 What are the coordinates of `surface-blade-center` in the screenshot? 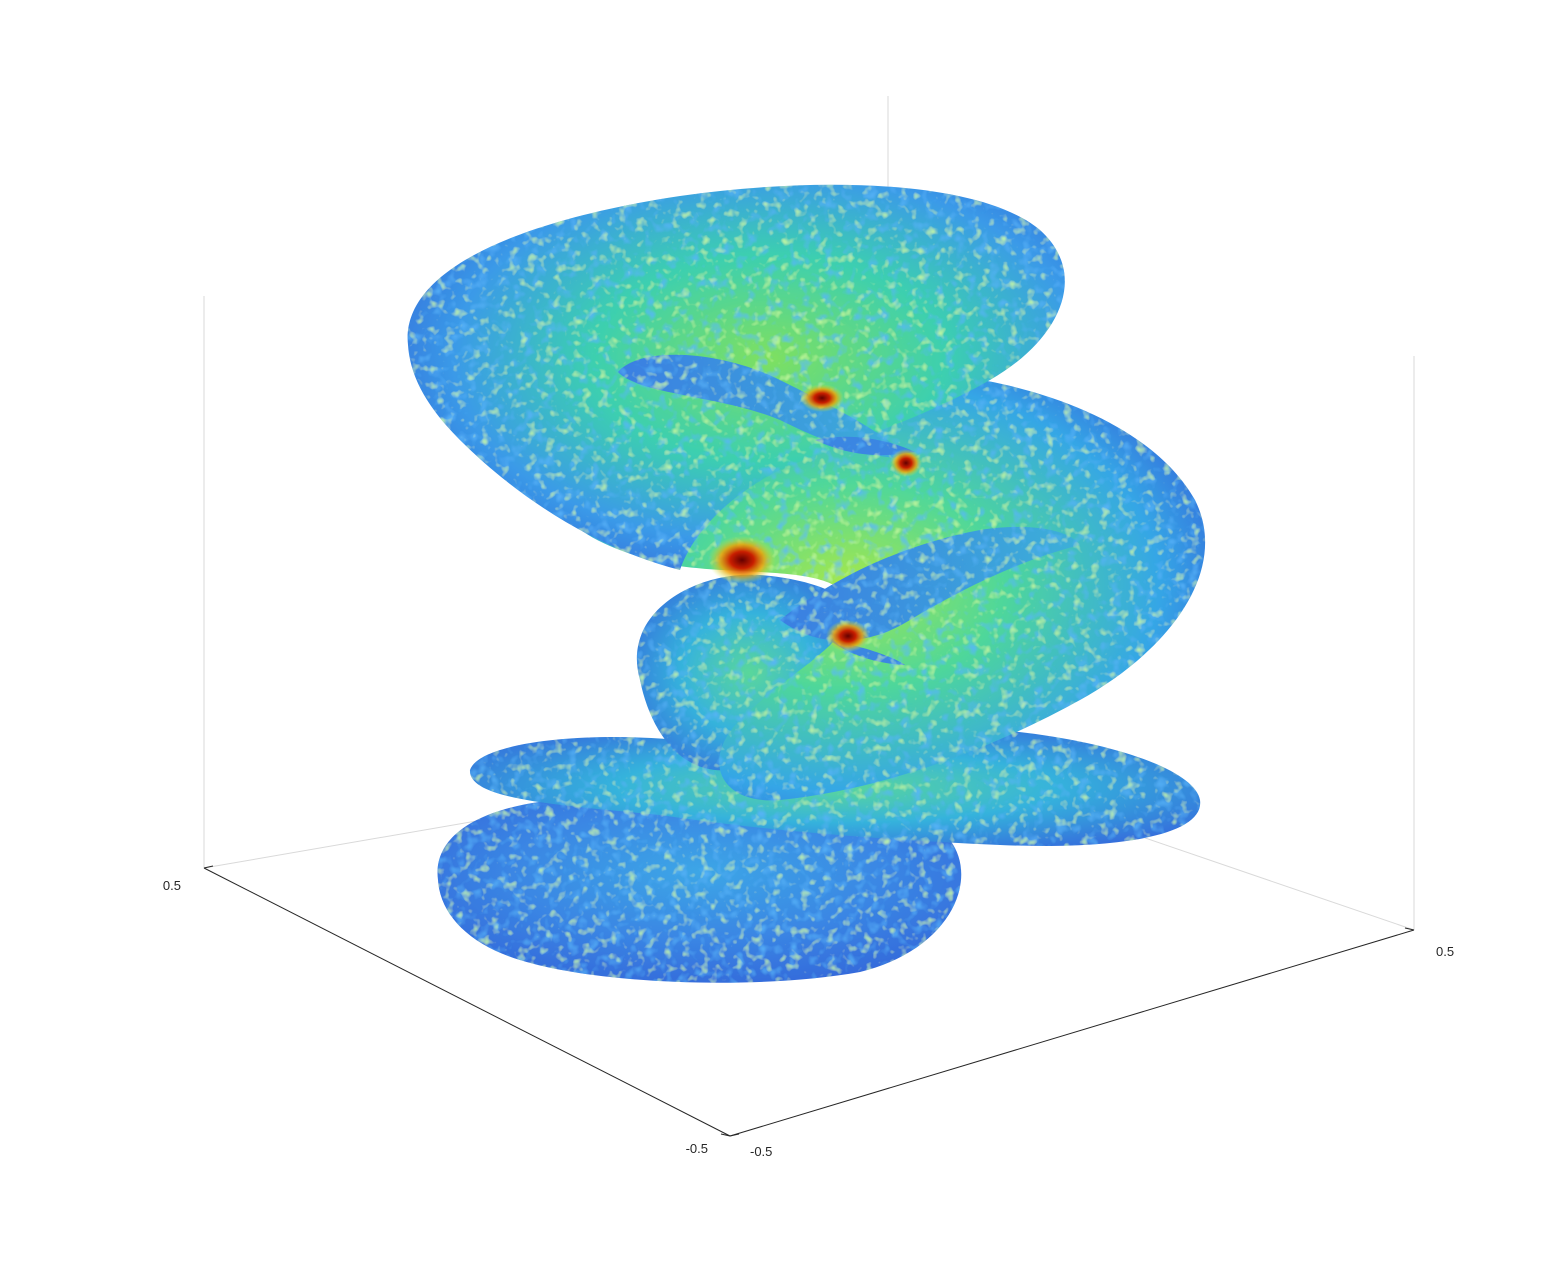 It's located at (865, 446).